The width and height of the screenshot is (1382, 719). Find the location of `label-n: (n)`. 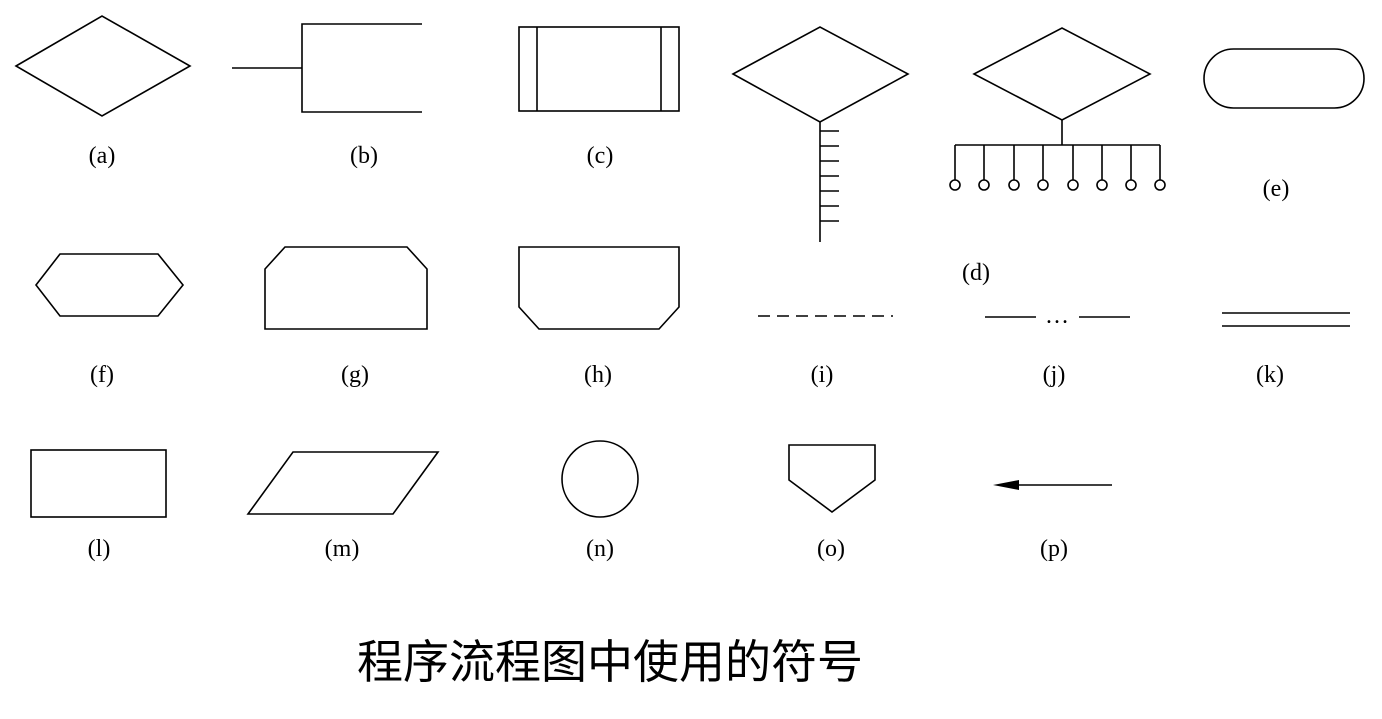

label-n: (n) is located at coordinates (600, 549).